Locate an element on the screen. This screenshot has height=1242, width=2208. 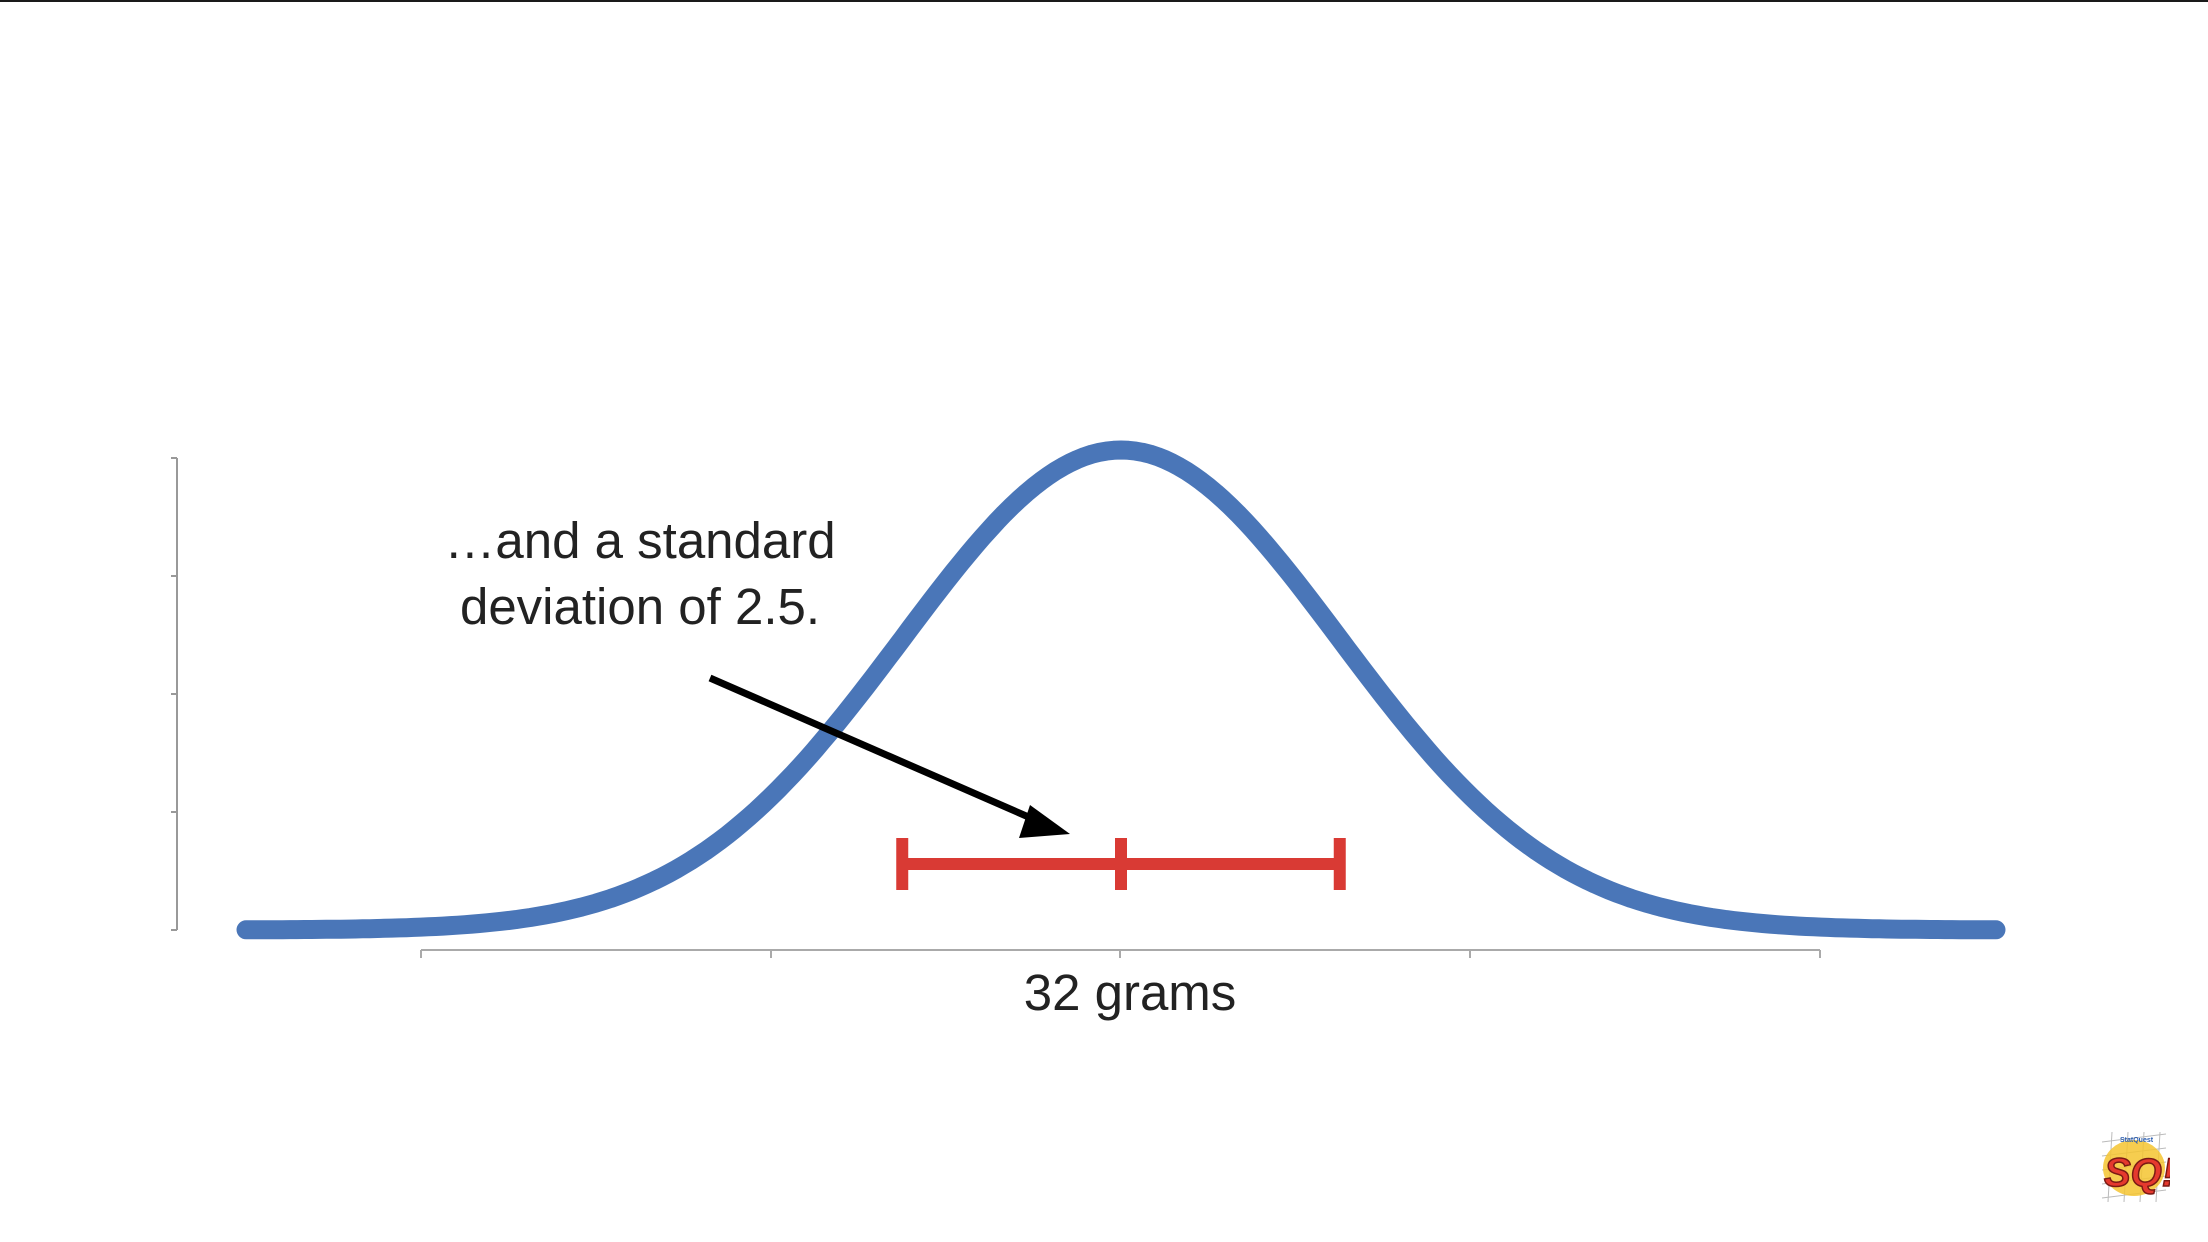
annotation-arrow is located at coordinates (889, 756).